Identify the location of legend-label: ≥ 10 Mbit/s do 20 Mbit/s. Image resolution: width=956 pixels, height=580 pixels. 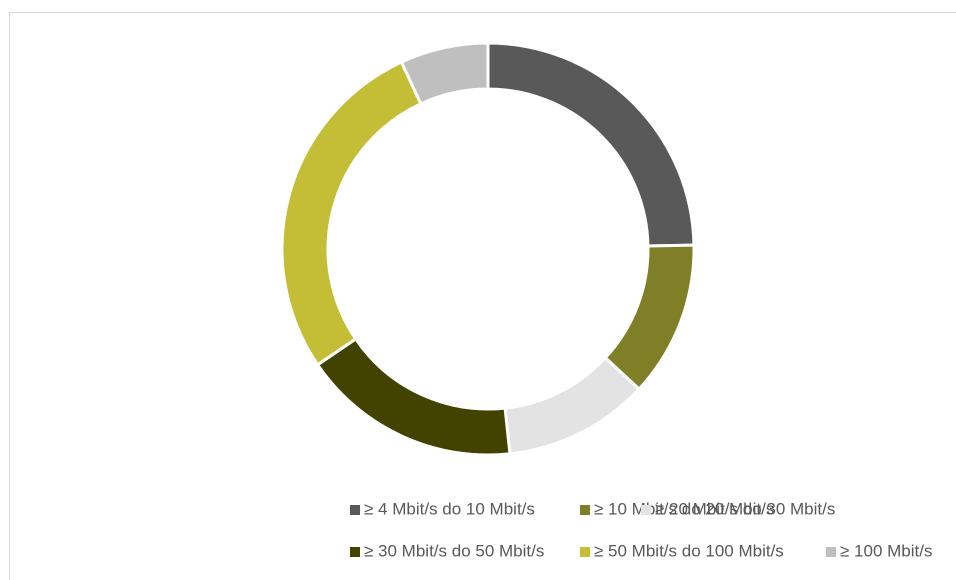
(684, 508).